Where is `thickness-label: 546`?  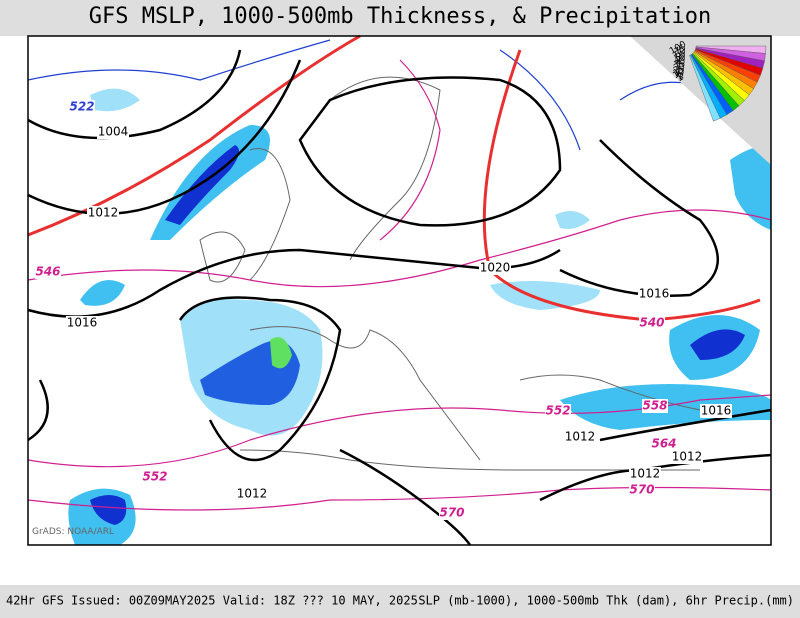
thickness-label: 546 is located at coordinates (47, 272).